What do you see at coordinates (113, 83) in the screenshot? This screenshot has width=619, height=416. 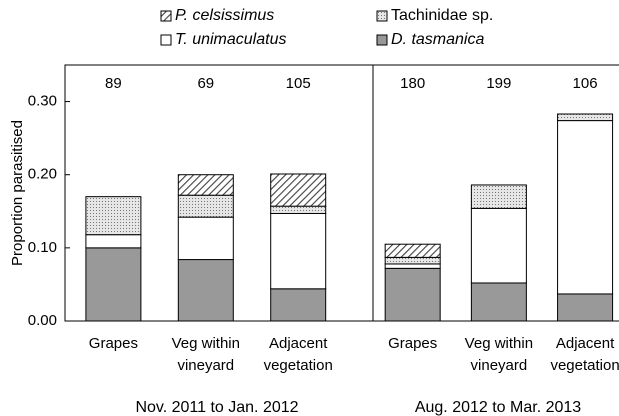 I see `sample-size: 89` at bounding box center [113, 83].